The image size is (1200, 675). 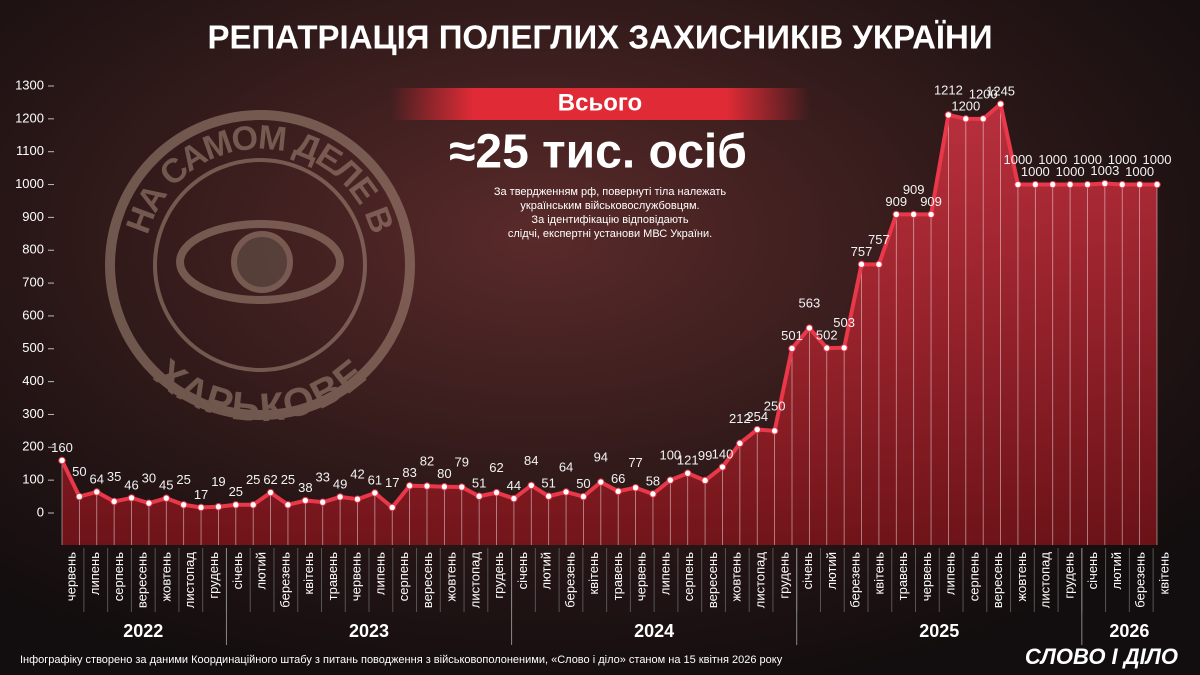 I want to click on badge-eye, so click(x=260, y=262).